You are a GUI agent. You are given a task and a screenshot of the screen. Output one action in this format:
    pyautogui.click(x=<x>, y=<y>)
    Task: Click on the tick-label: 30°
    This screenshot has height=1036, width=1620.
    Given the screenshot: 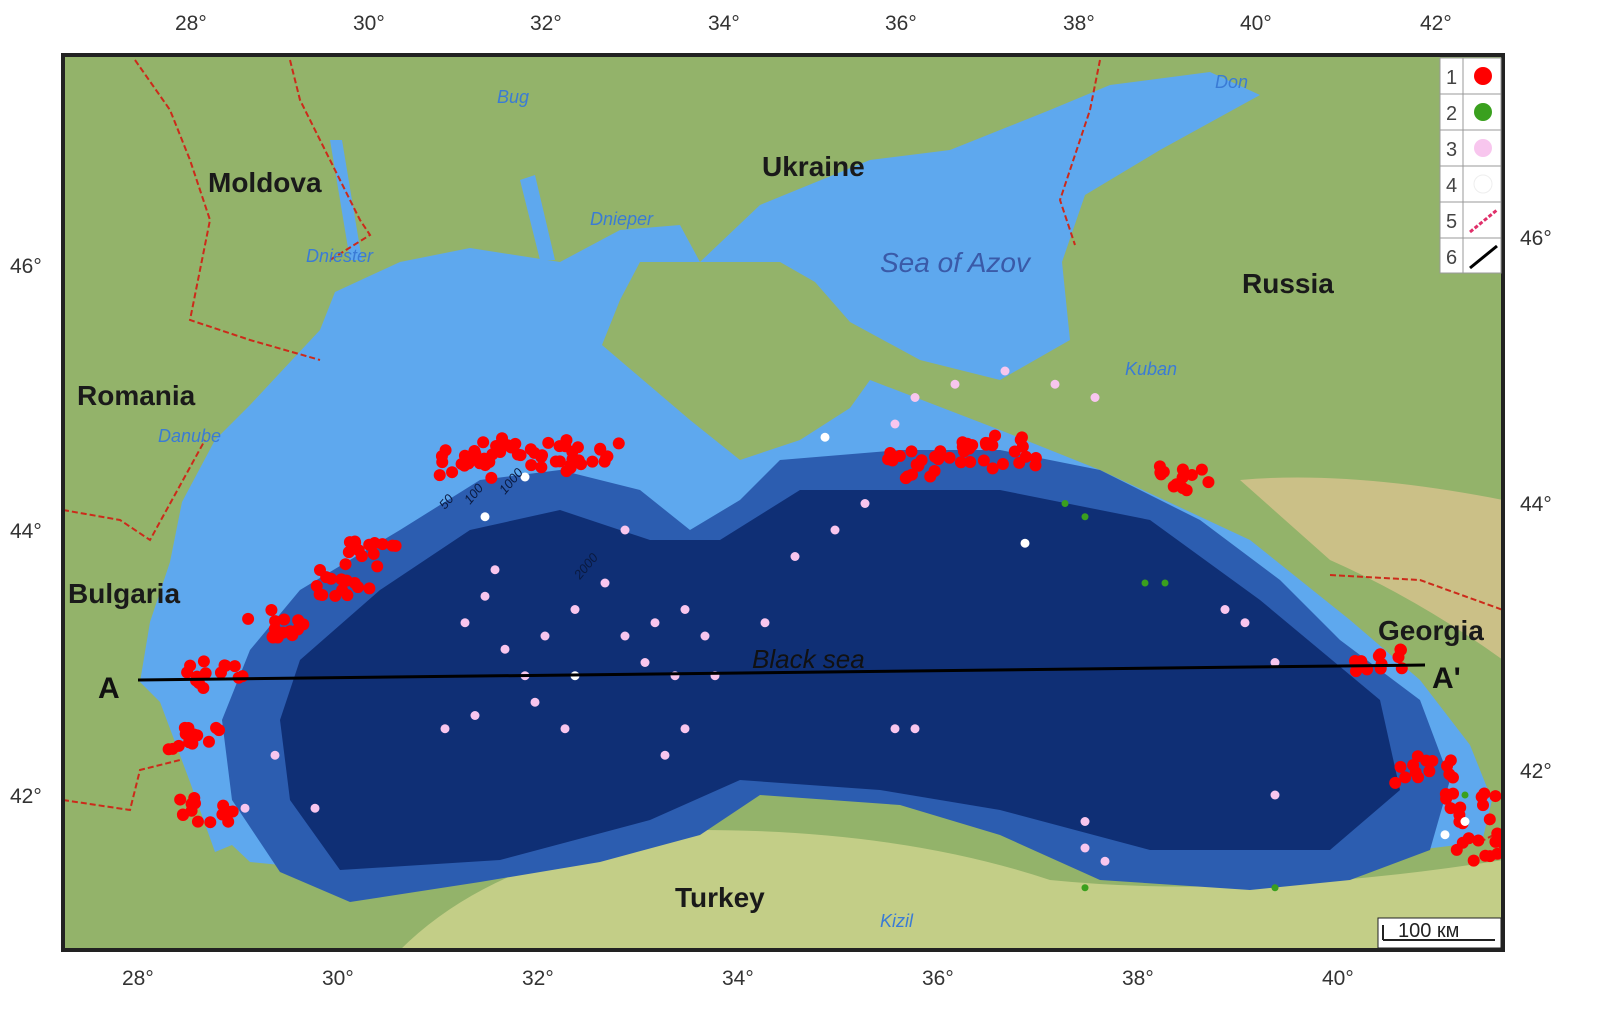 What is the action you would take?
    pyautogui.click(x=338, y=978)
    